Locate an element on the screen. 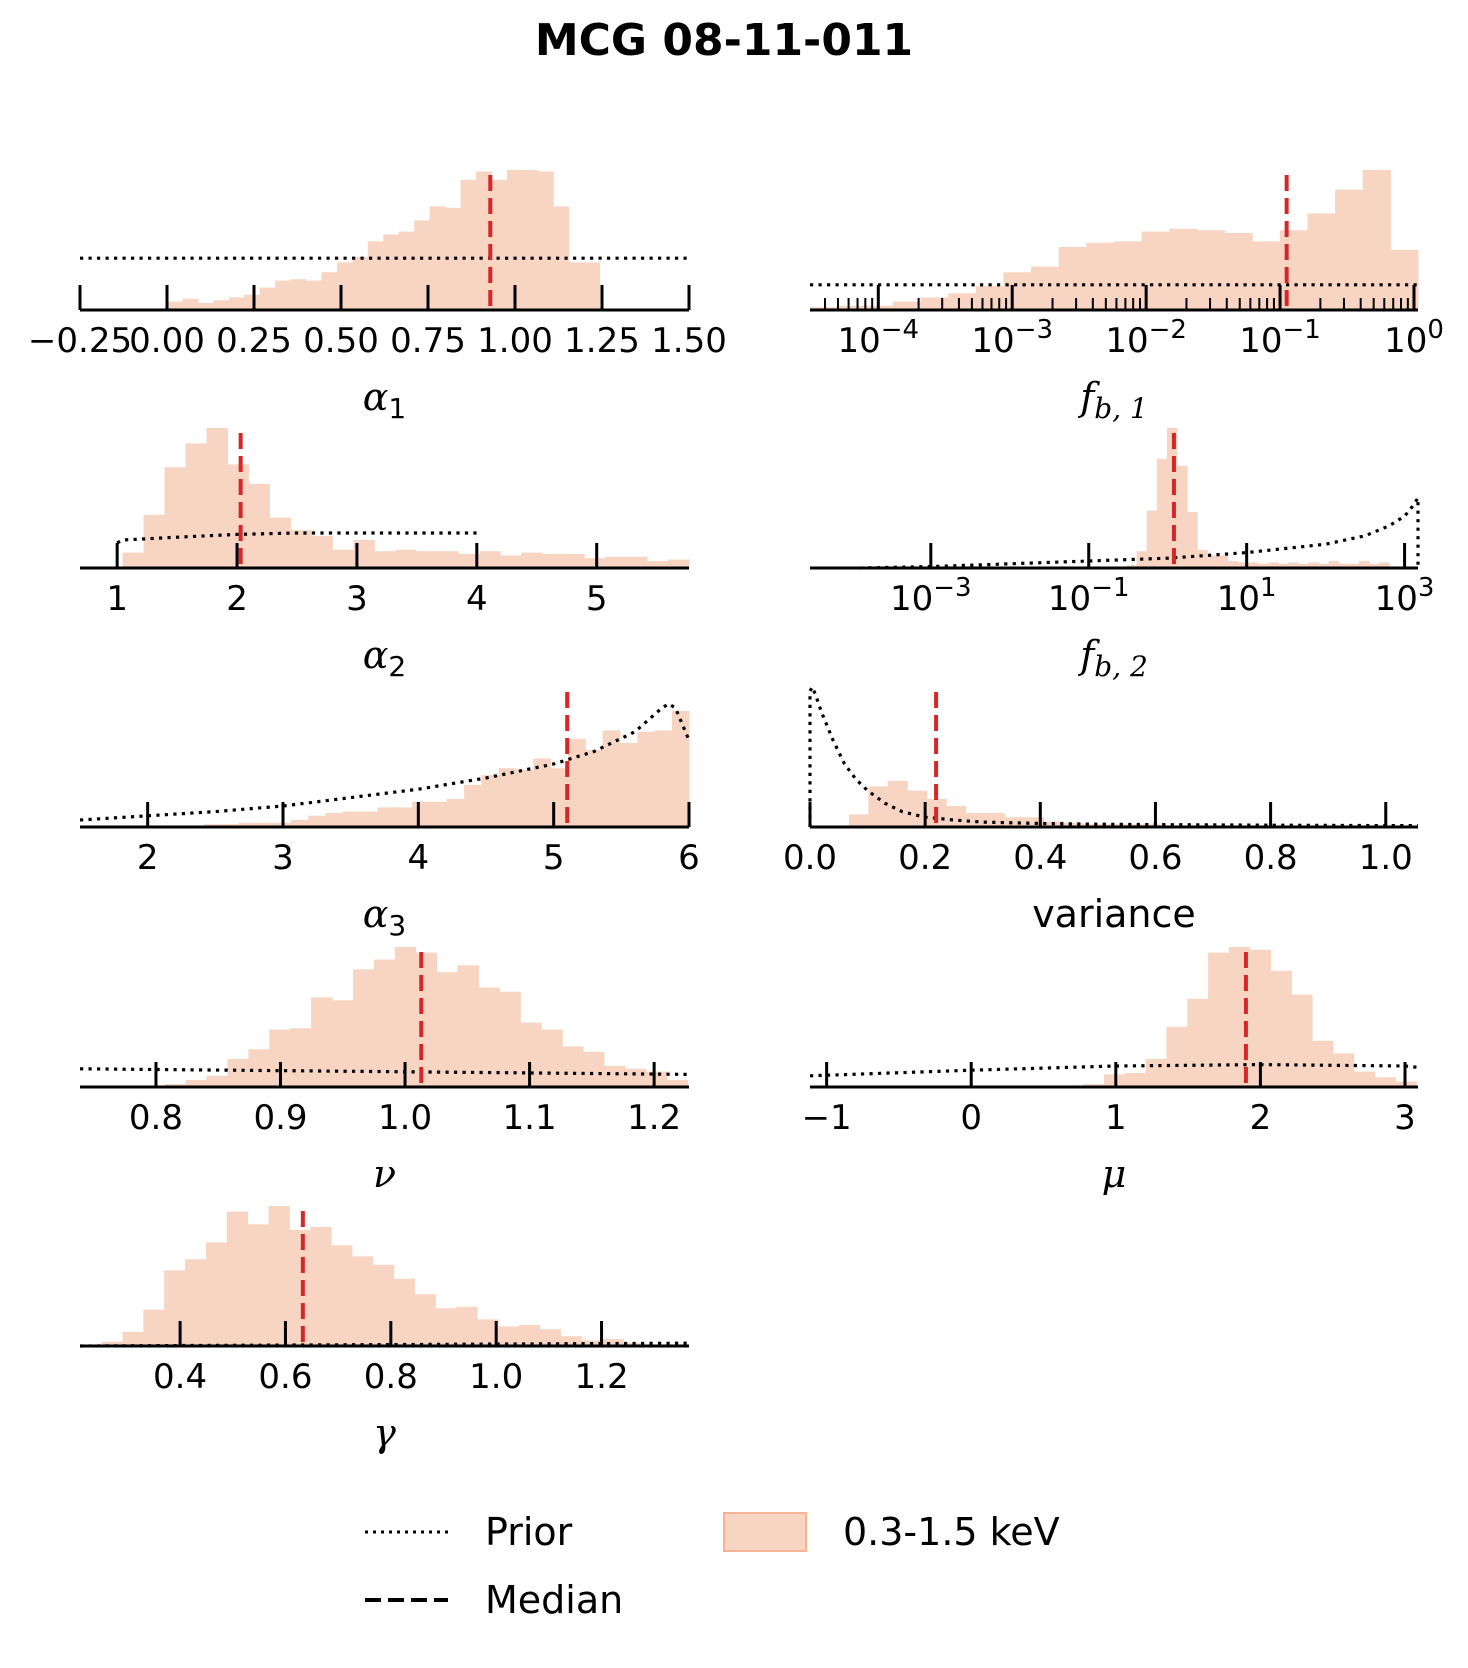 The image size is (1468, 1668). axis-label-gamma: γ is located at coordinates (384, 1433).